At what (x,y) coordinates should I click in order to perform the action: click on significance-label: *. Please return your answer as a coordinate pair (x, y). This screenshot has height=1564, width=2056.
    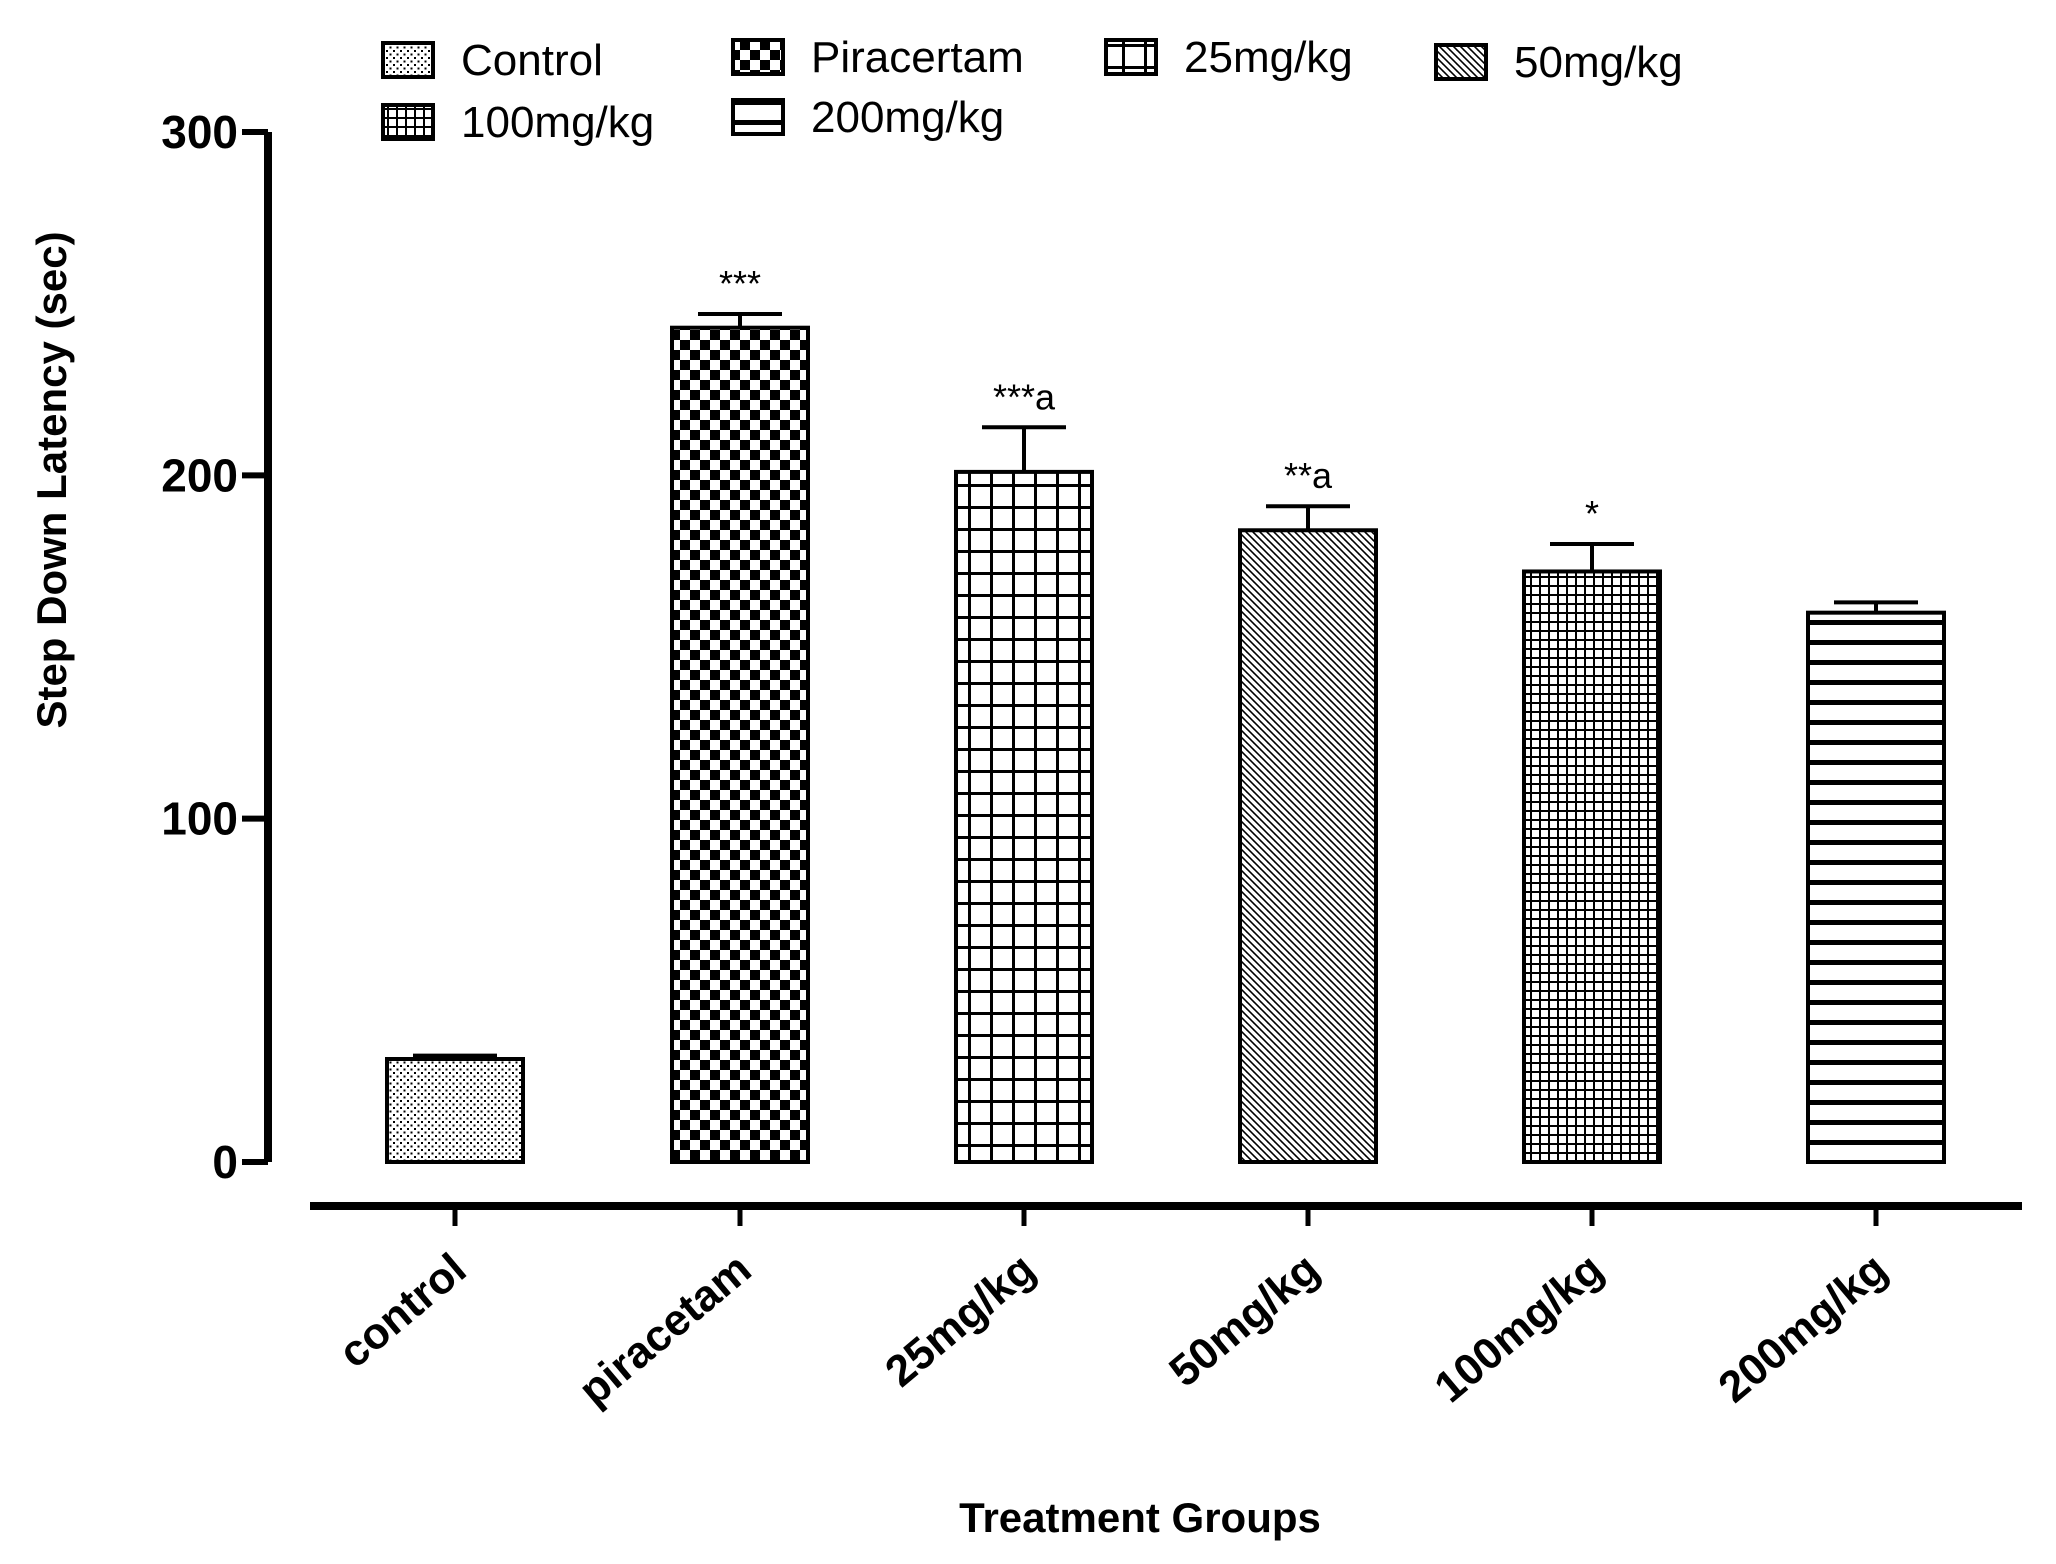
    Looking at the image, I should click on (1592, 513).